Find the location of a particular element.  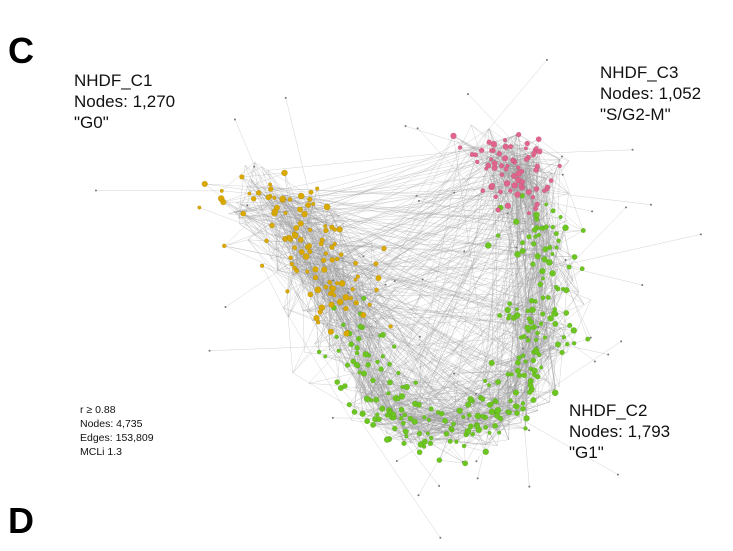

stat: Edges: 153,809 is located at coordinates (117, 438).